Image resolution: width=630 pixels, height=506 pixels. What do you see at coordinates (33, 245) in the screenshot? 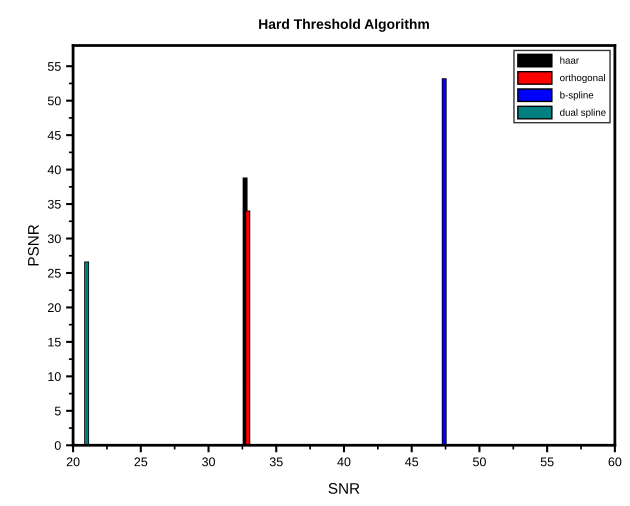
I see `y-axis-title: PSNR` at bounding box center [33, 245].